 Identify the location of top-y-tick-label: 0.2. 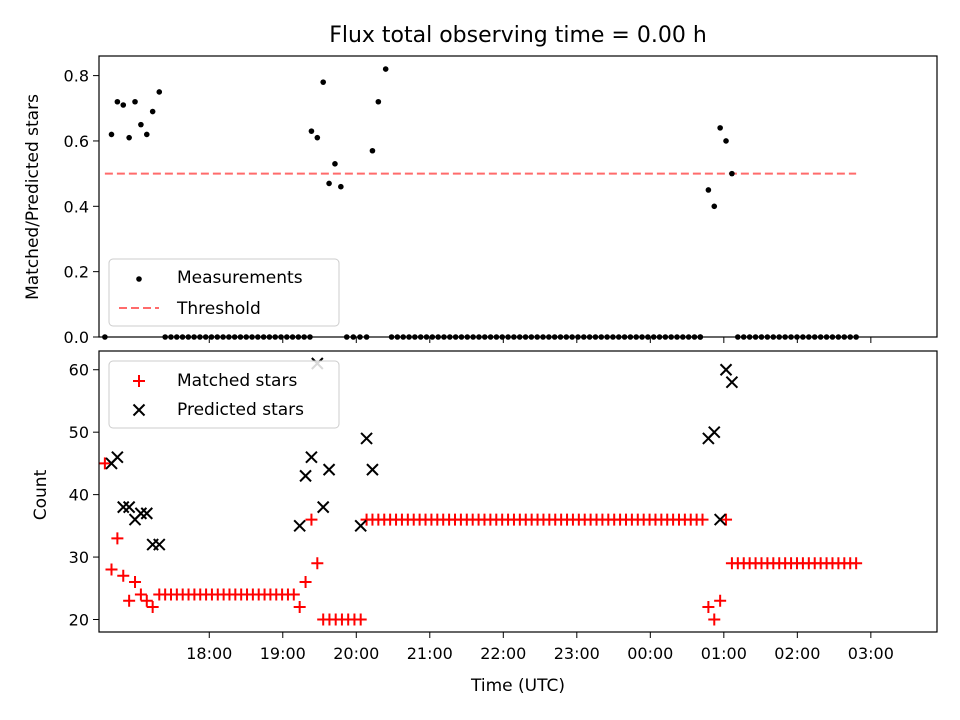
(76, 272).